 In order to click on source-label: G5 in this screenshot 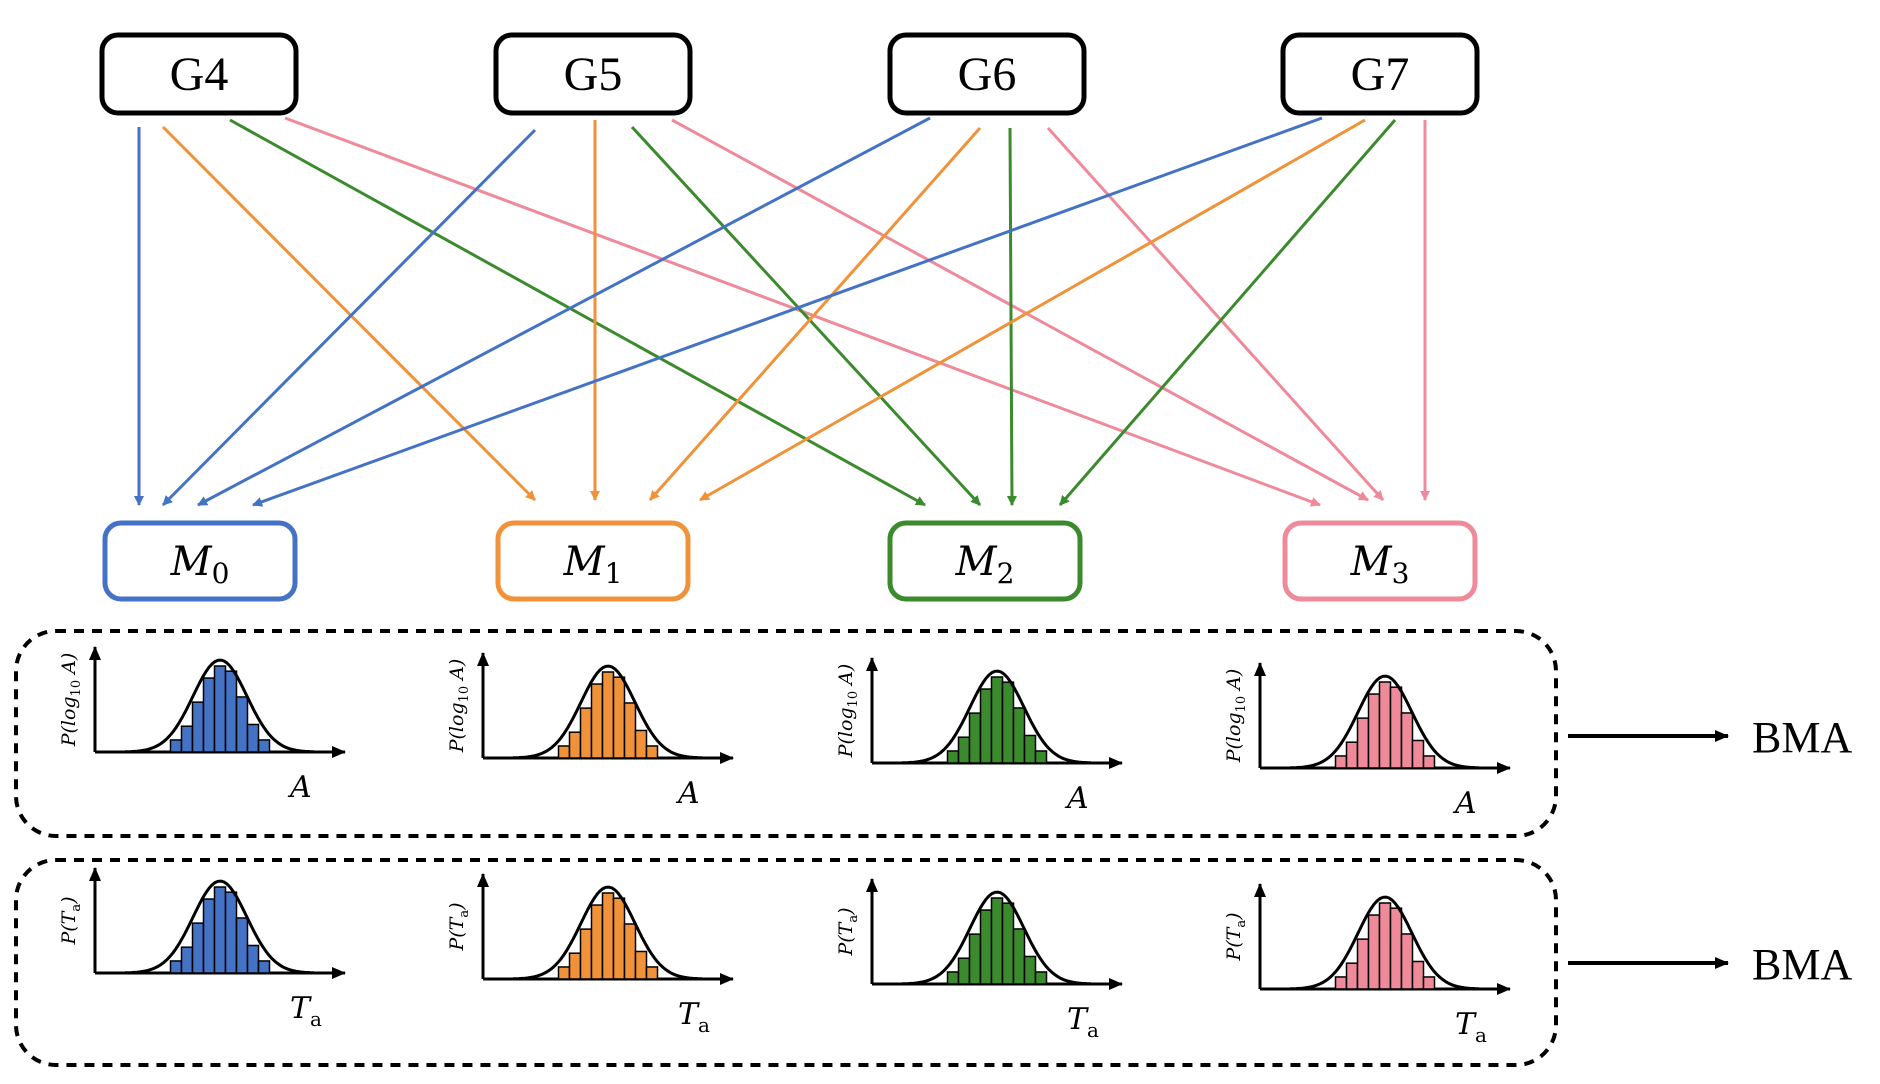, I will do `click(593, 74)`.